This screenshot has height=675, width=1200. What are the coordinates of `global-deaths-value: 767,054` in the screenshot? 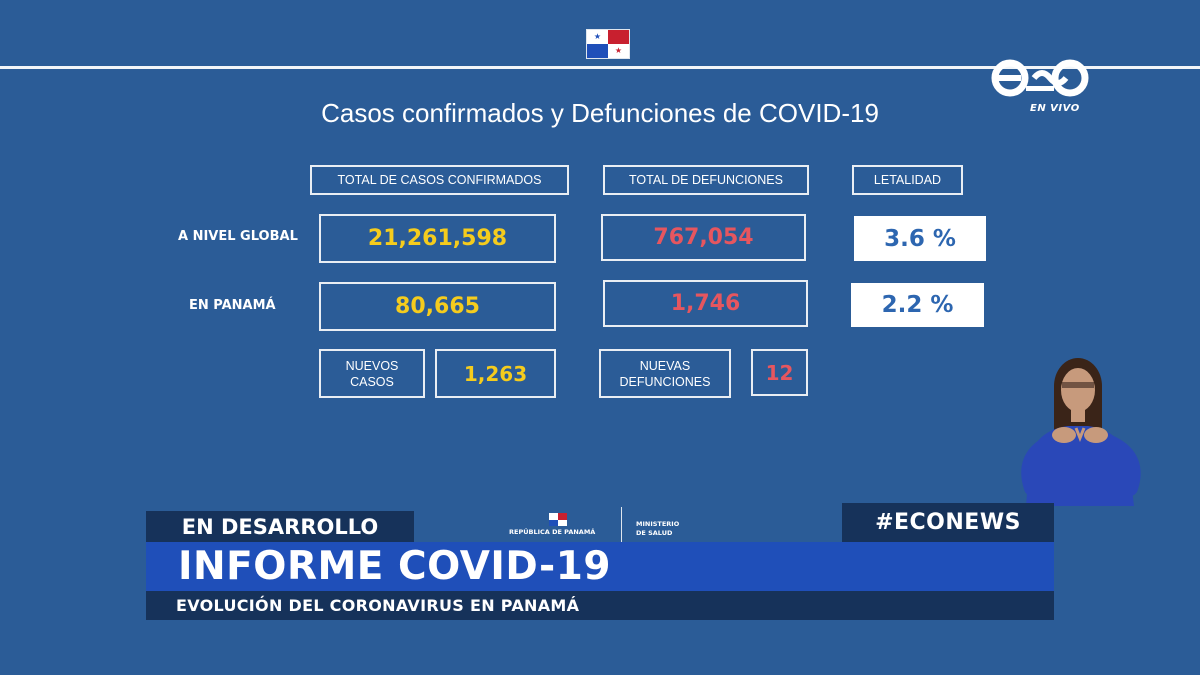 It's located at (703, 237).